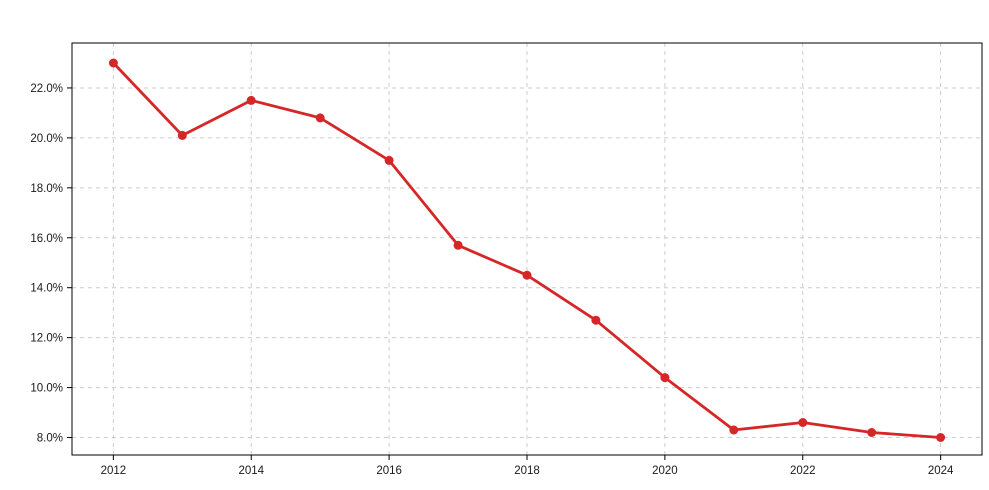  Describe the element at coordinates (665, 471) in the screenshot. I see `x-tick-label: 2020` at that location.